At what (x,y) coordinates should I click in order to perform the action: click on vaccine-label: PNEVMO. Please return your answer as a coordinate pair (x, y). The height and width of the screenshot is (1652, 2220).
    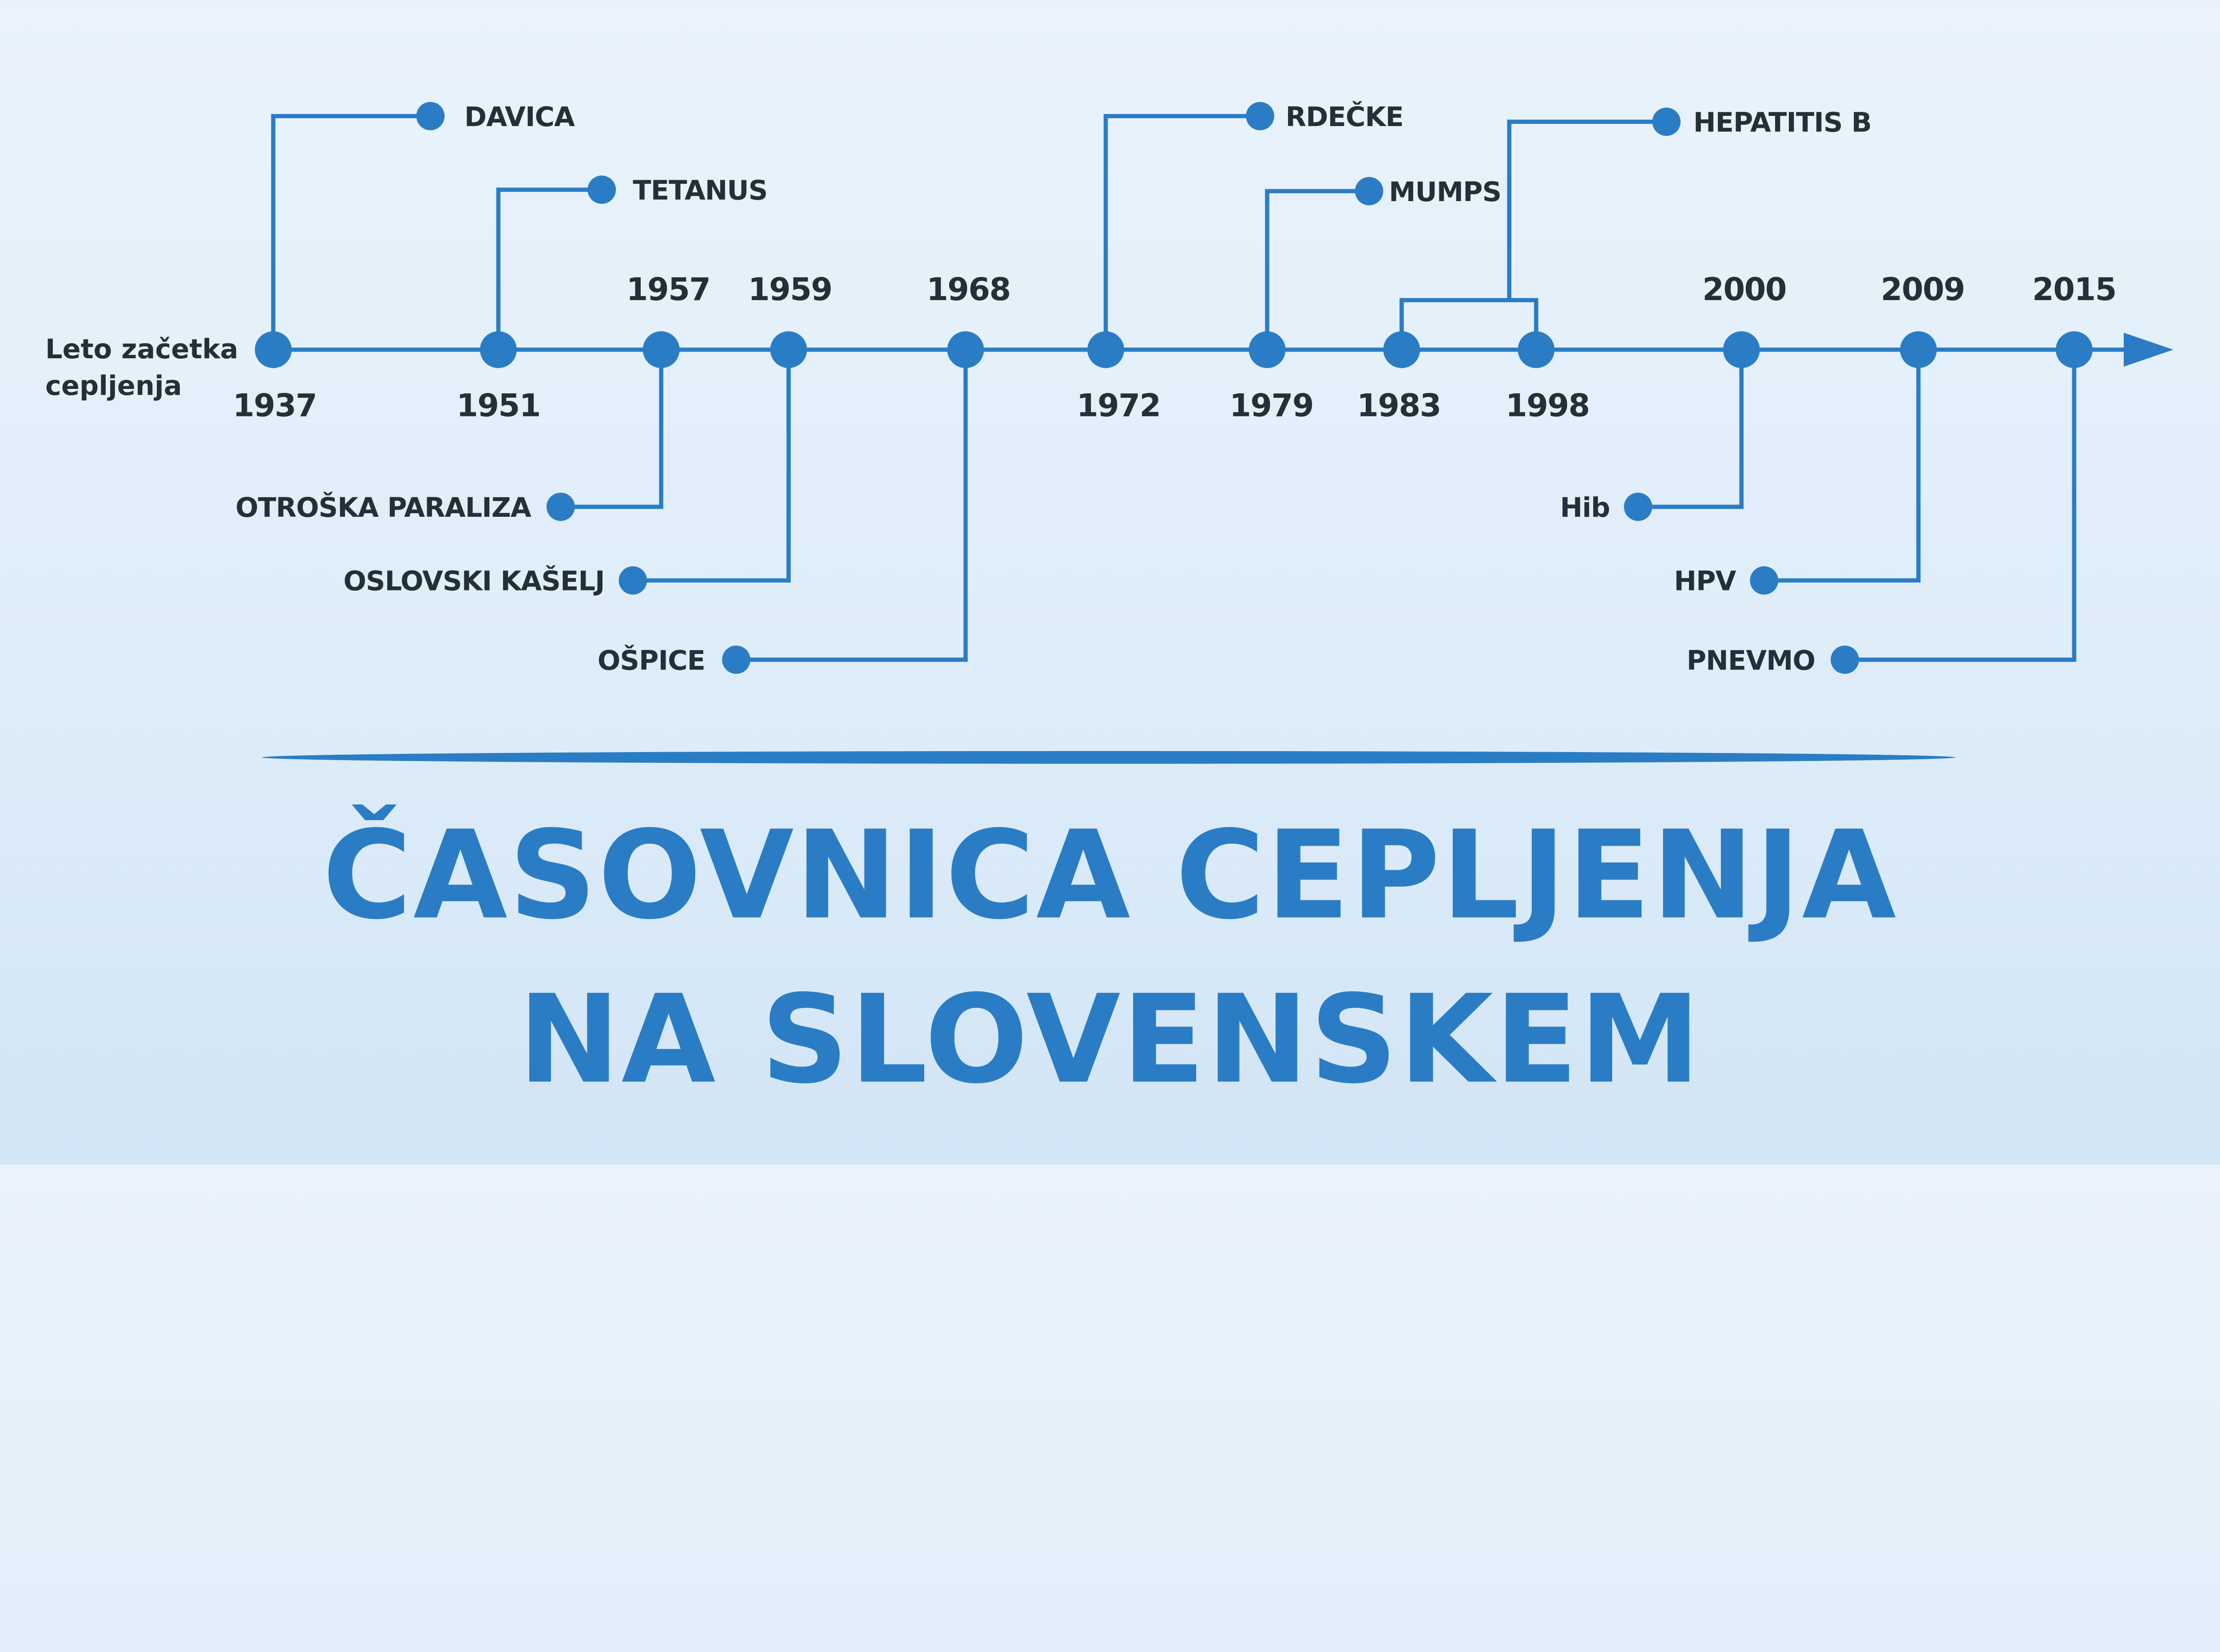
    Looking at the image, I should click on (1751, 660).